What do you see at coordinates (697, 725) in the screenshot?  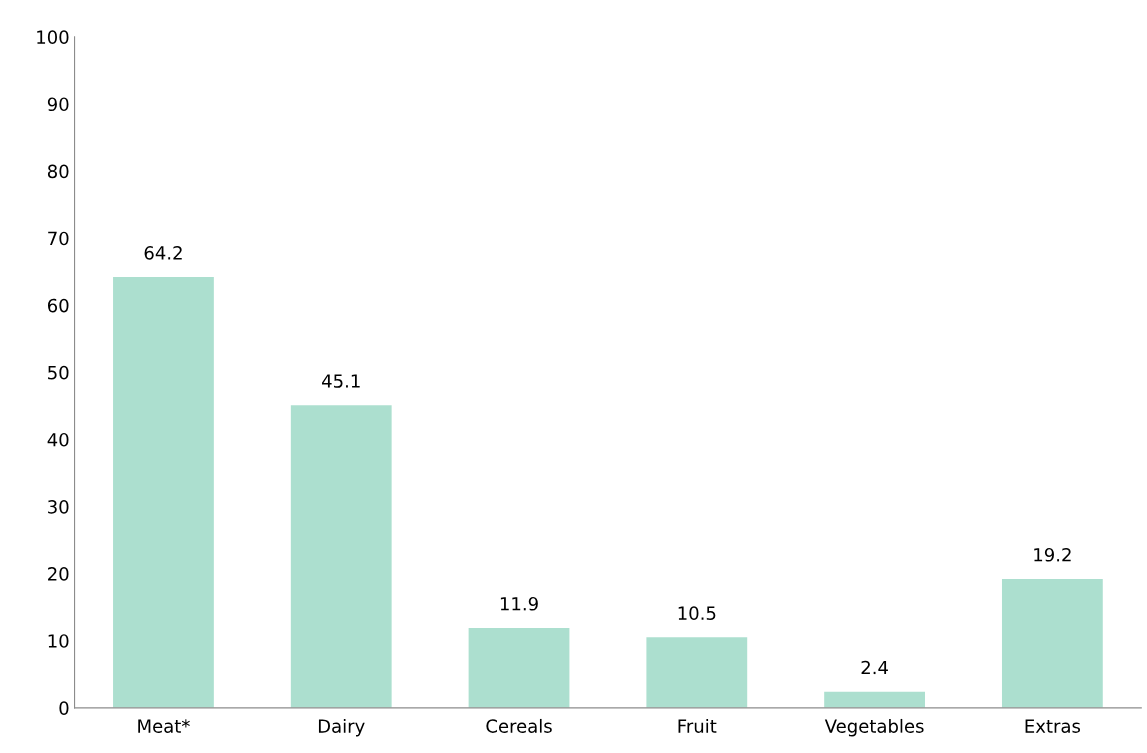 I see `x-tick-label: Fruit` at bounding box center [697, 725].